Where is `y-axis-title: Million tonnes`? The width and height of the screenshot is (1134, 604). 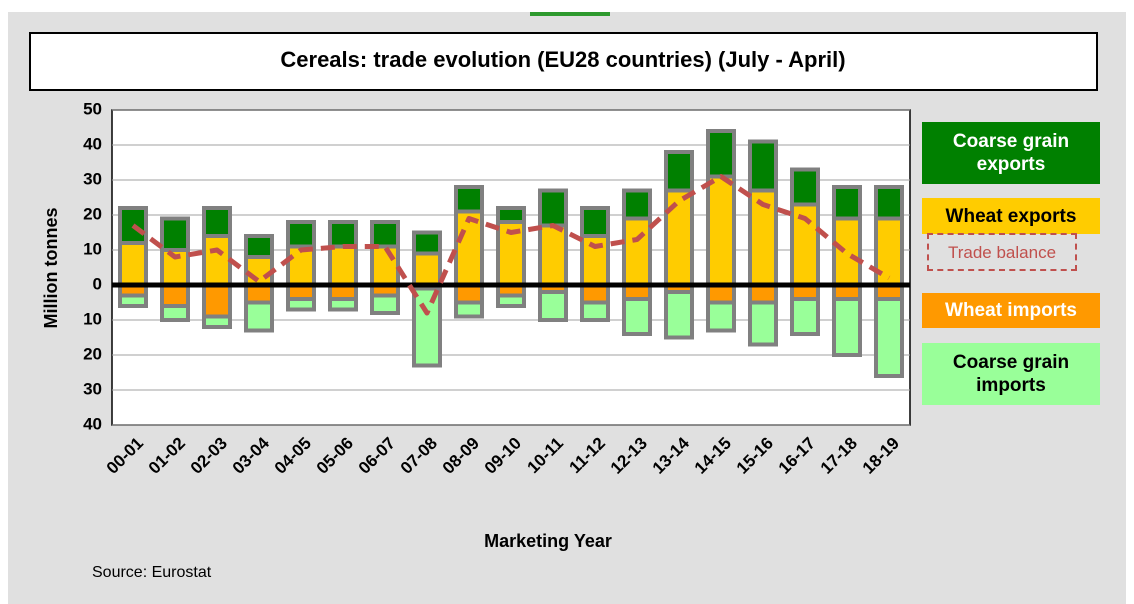
y-axis-title: Million tonnes is located at coordinates (51, 268).